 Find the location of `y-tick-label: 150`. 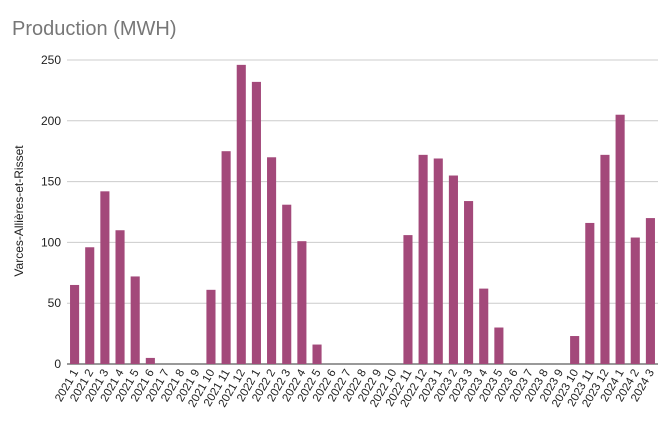

y-tick-label: 150 is located at coordinates (51, 182).